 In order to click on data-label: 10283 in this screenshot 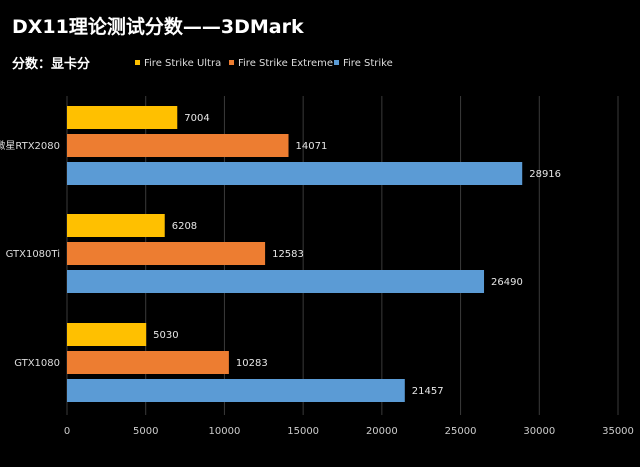, I will do `click(252, 363)`.